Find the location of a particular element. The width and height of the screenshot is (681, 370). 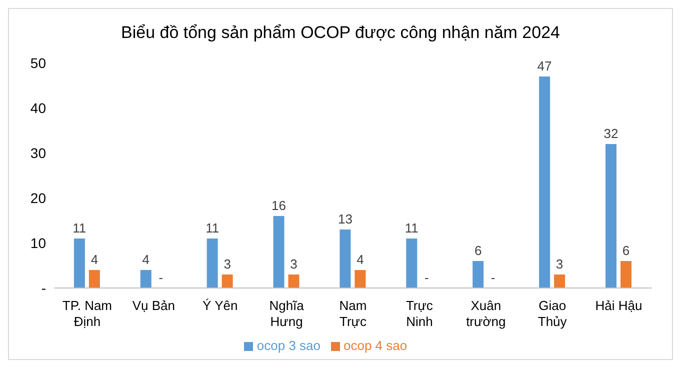

legend-label: ocop 4 sao is located at coordinates (376, 345).